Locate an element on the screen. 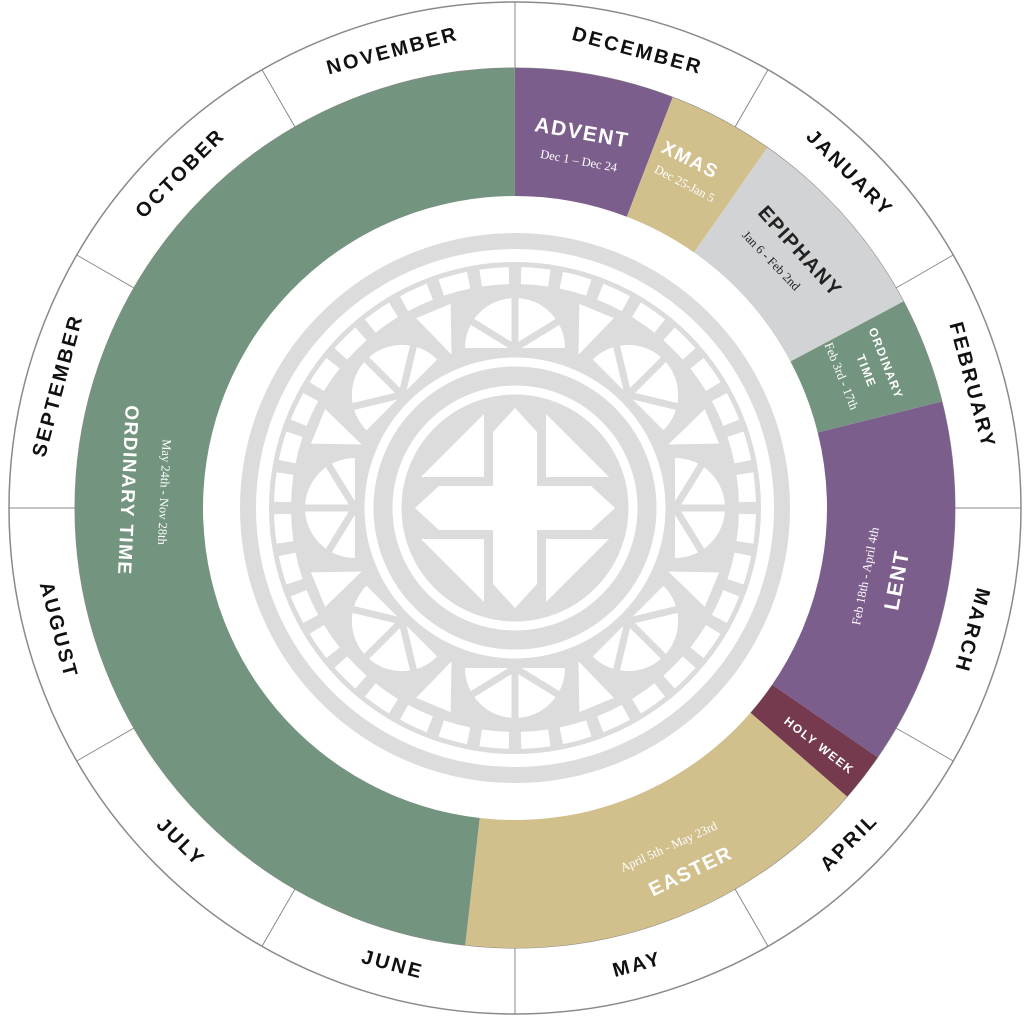 This screenshot has width=1024, height=1016. season-segment-lent is located at coordinates (863, 579).